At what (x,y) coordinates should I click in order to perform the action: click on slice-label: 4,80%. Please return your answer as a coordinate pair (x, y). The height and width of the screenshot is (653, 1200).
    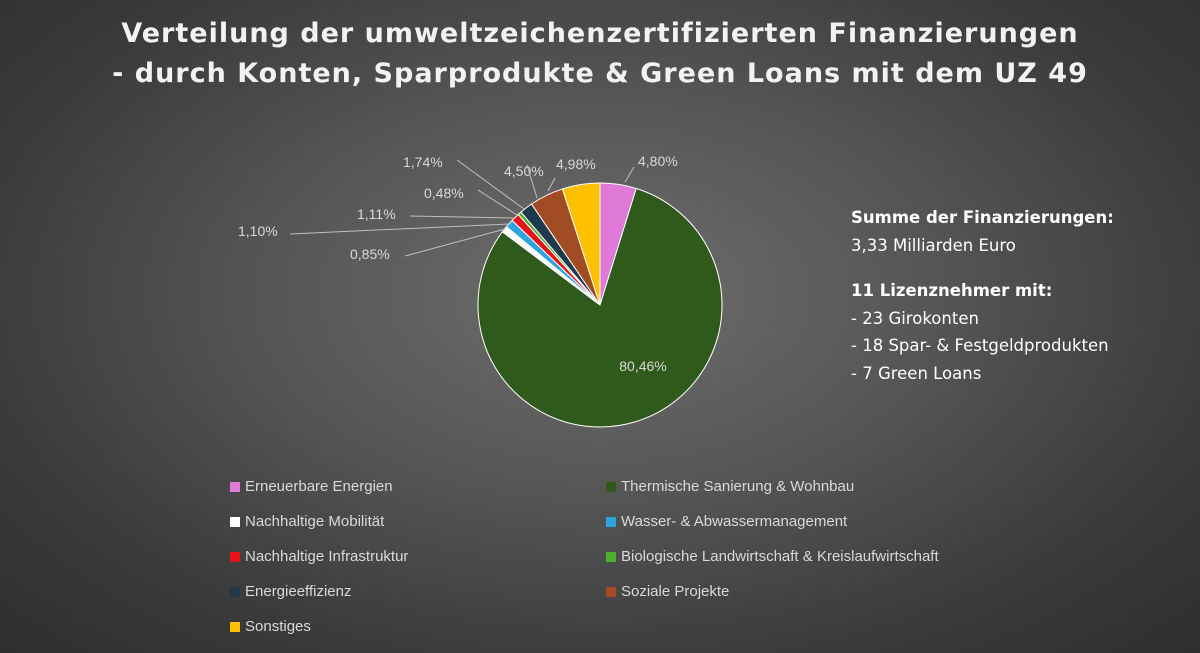
    Looking at the image, I should click on (658, 161).